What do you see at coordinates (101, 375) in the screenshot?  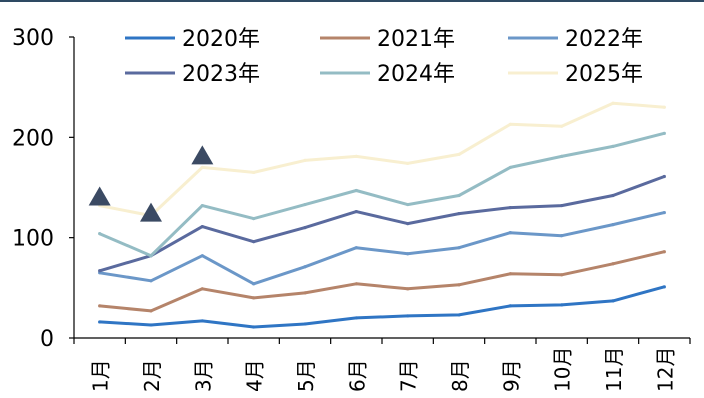 I see `x-tick-label: 1月` at bounding box center [101, 375].